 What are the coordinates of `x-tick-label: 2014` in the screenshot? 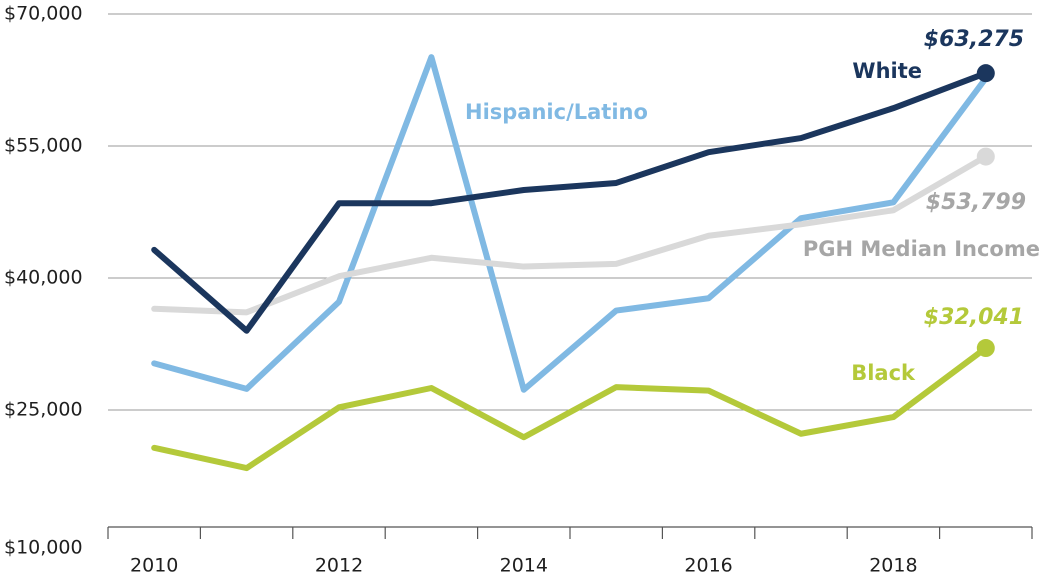 It's located at (524, 566).